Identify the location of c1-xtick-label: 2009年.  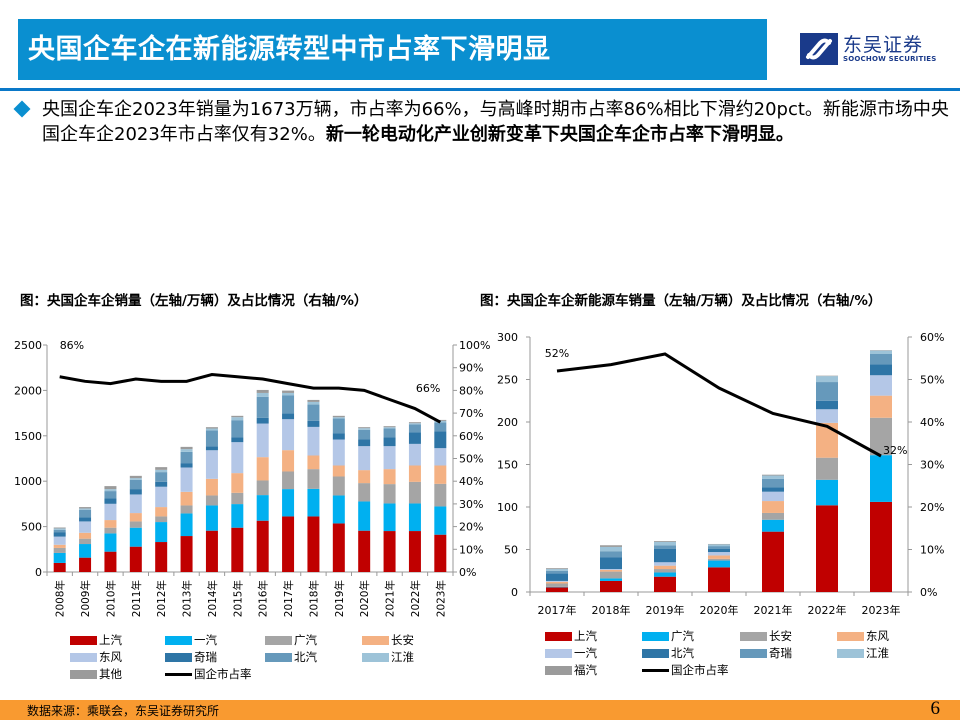
(85, 598).